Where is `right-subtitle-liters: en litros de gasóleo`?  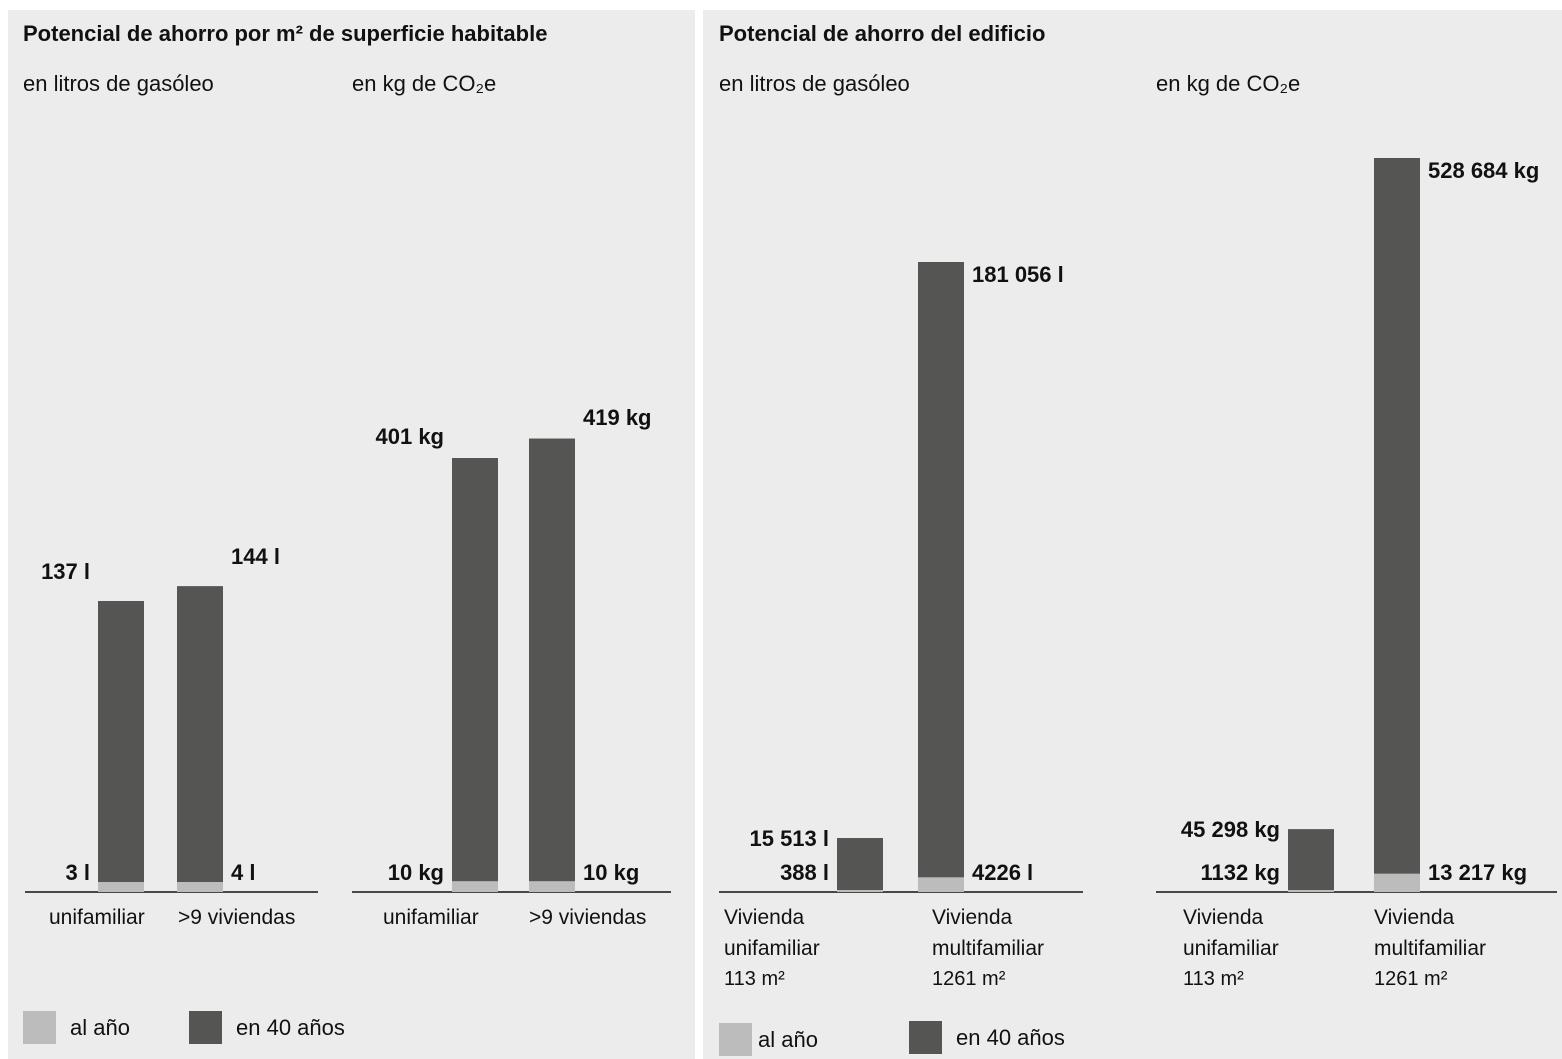 right-subtitle-liters: en litros de gasóleo is located at coordinates (814, 83).